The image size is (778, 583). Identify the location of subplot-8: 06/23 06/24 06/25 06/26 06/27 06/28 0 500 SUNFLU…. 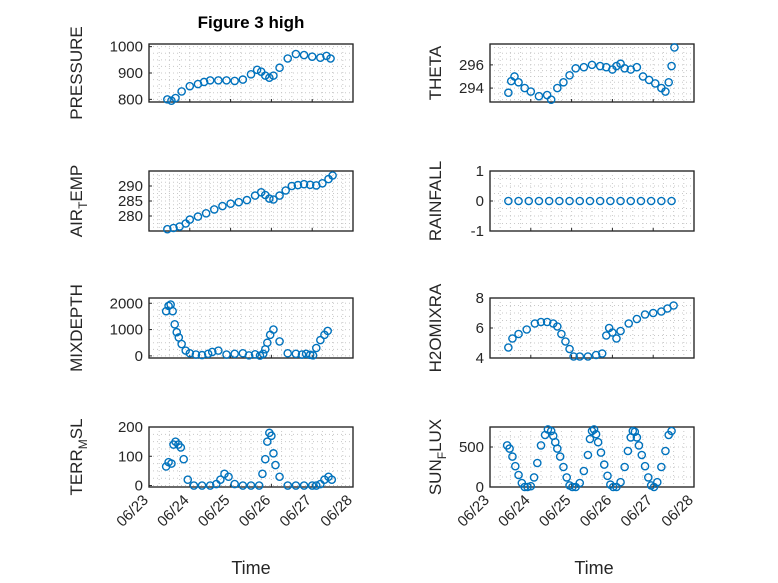
(561, 475).